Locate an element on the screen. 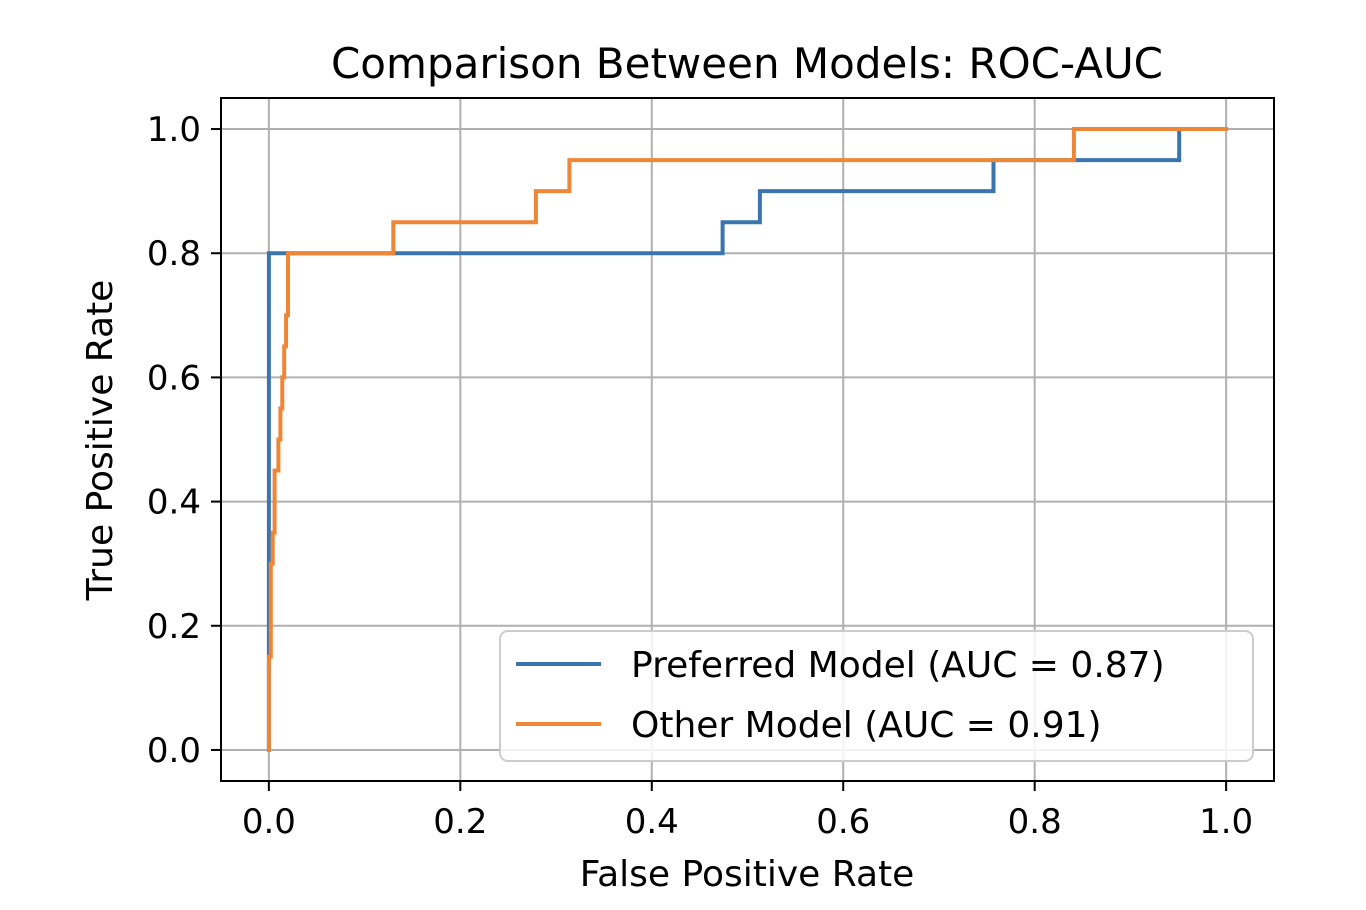  x-tick-label: 0.2 is located at coordinates (460, 822).